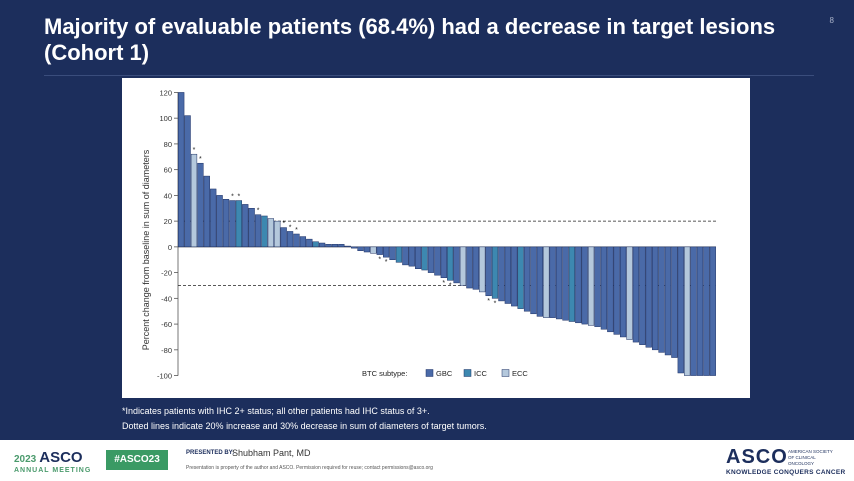 The width and height of the screenshot is (854, 481). What do you see at coordinates (165, 92) in the screenshot?
I see `y-tick-label: 120` at bounding box center [165, 92].